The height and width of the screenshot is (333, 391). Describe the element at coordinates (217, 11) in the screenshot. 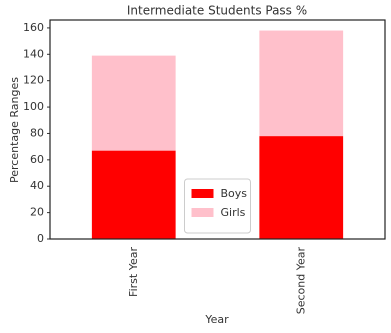

I see `chart-title: Intermediate Students Pass %` at that location.